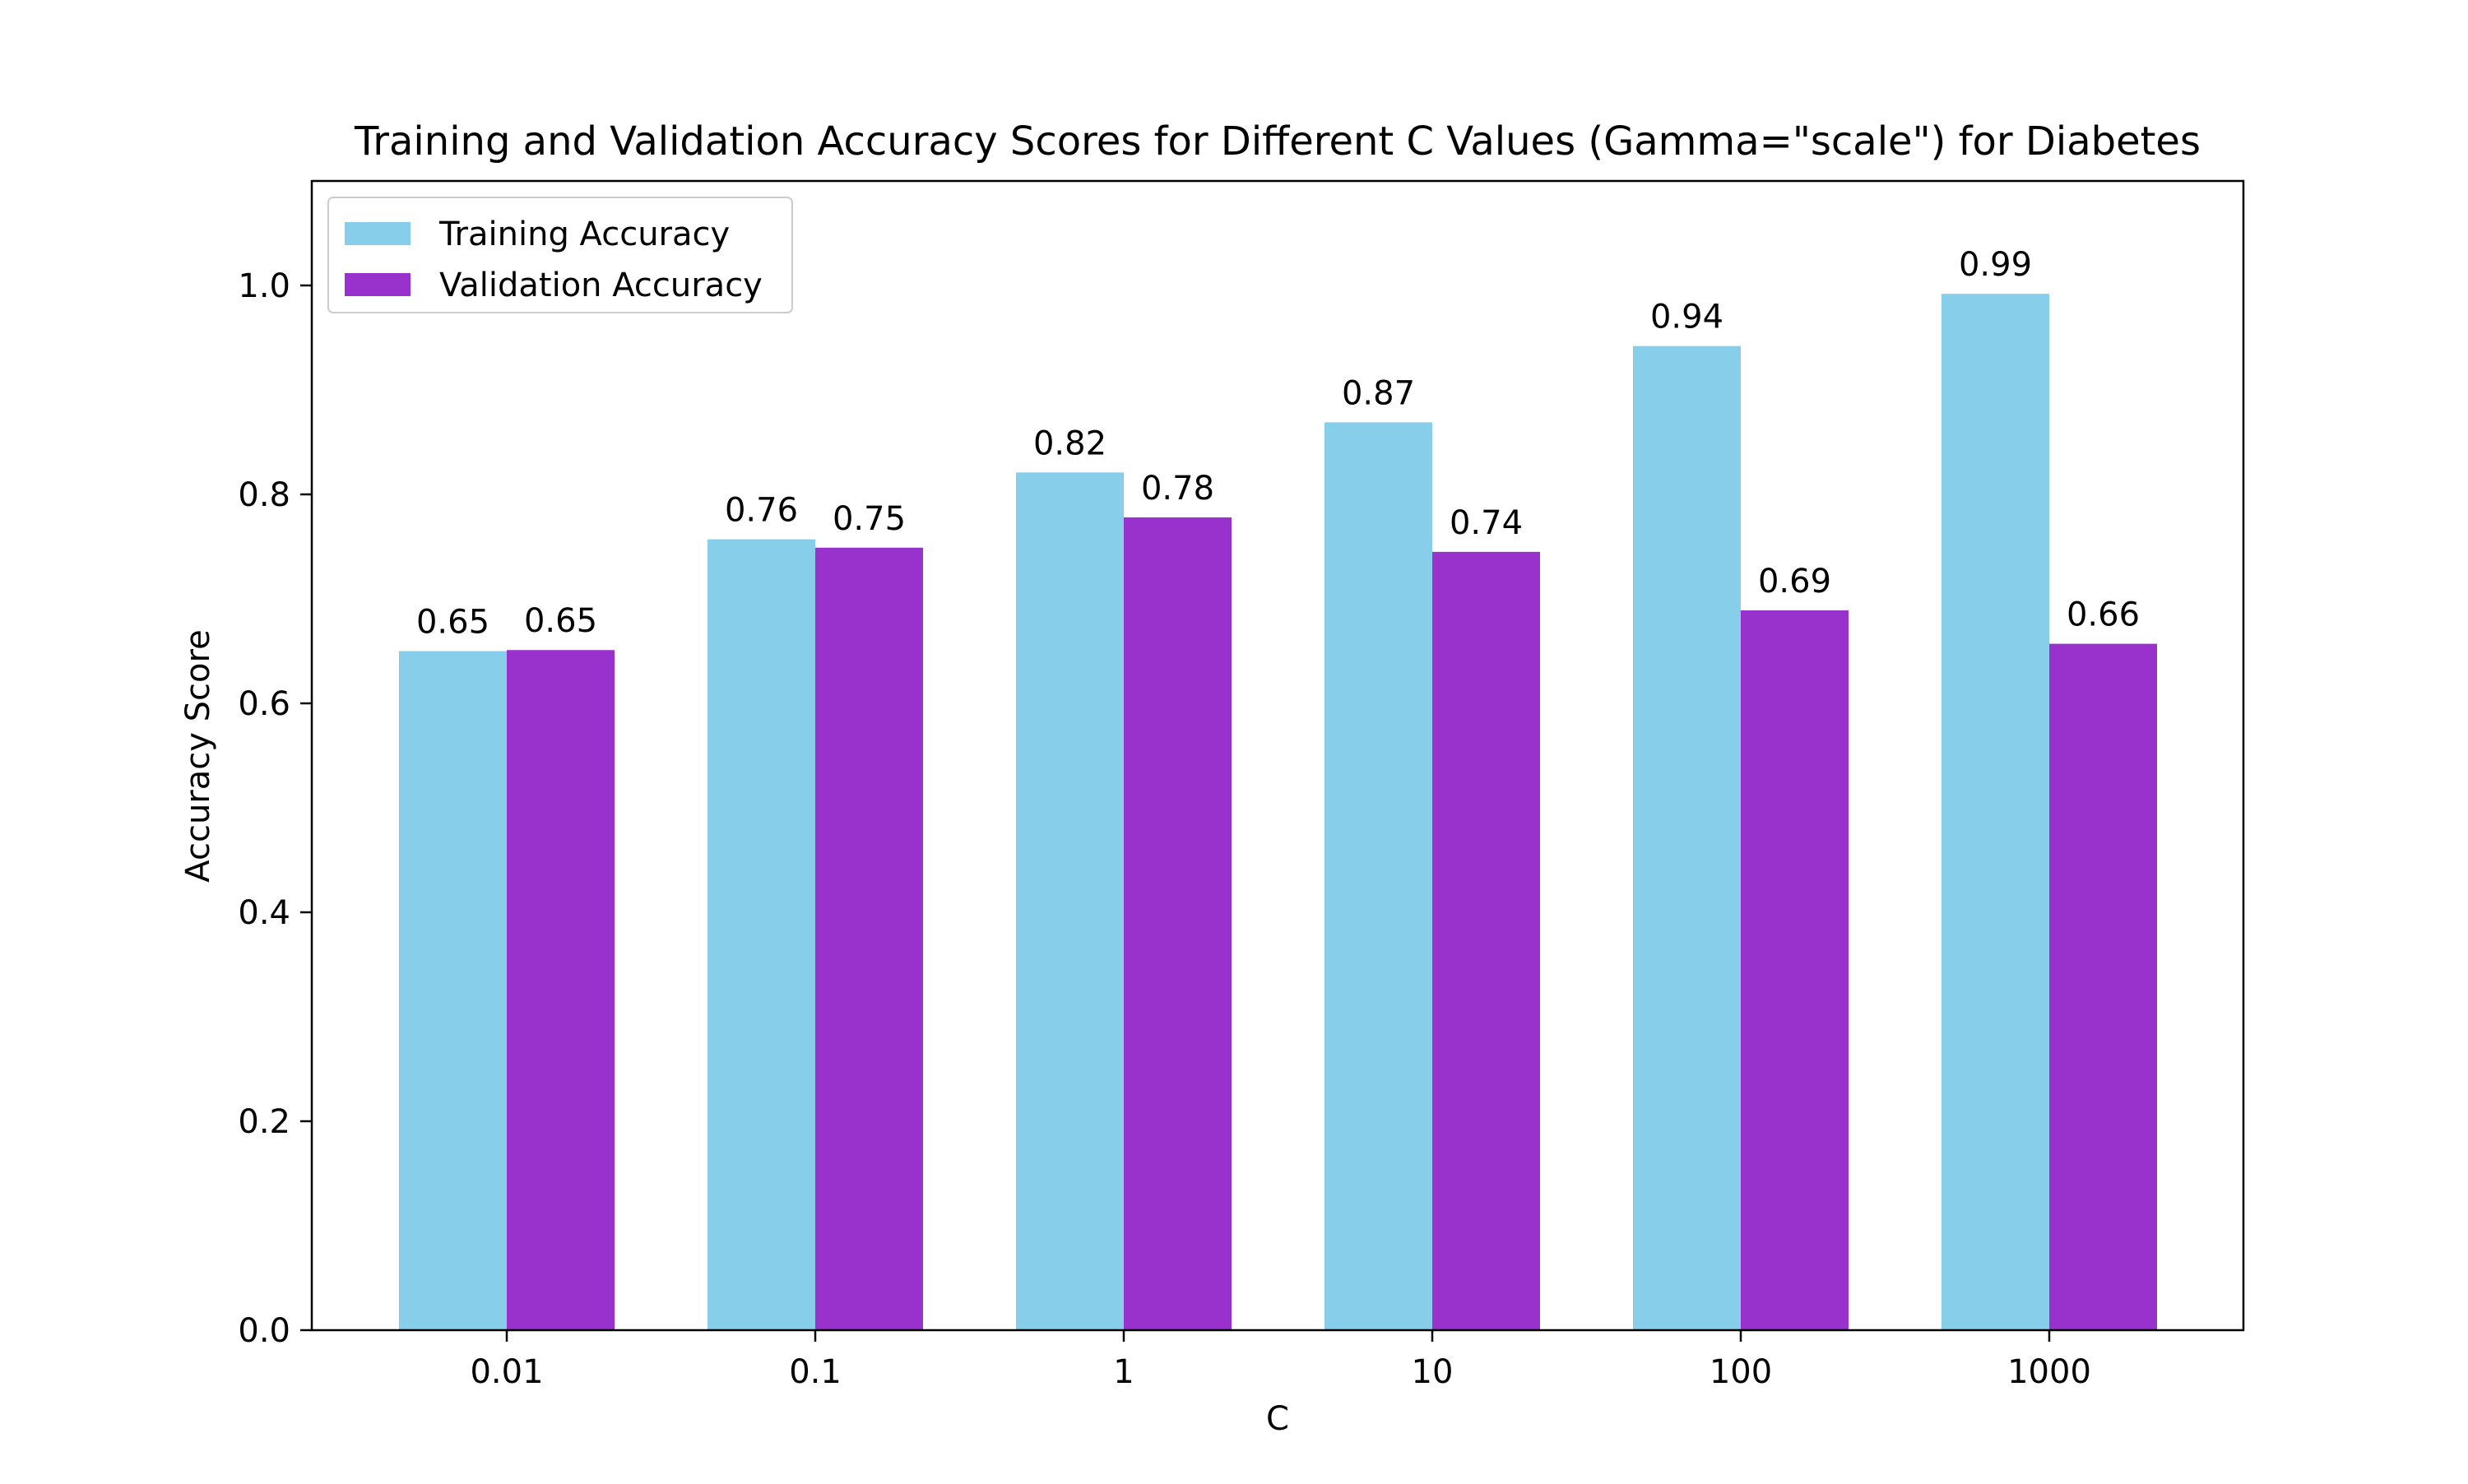 This screenshot has height=1484, width=2468. Describe the element at coordinates (584, 235) in the screenshot. I see `legend-label-training: Training Accuracy` at that location.